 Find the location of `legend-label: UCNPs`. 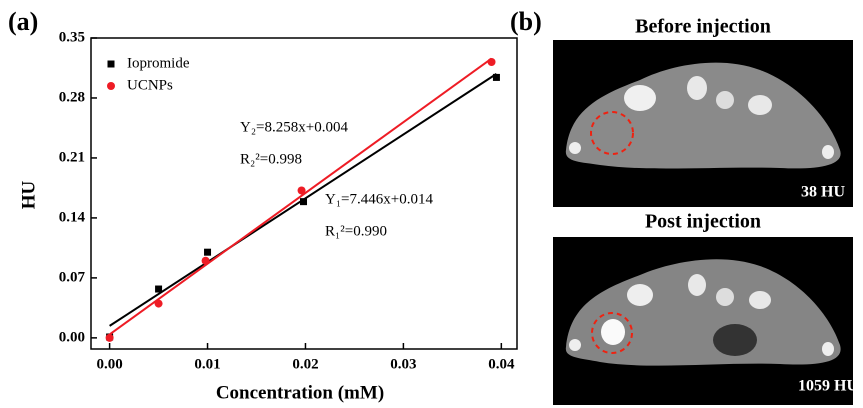

legend-label: UCNPs is located at coordinates (150, 85).